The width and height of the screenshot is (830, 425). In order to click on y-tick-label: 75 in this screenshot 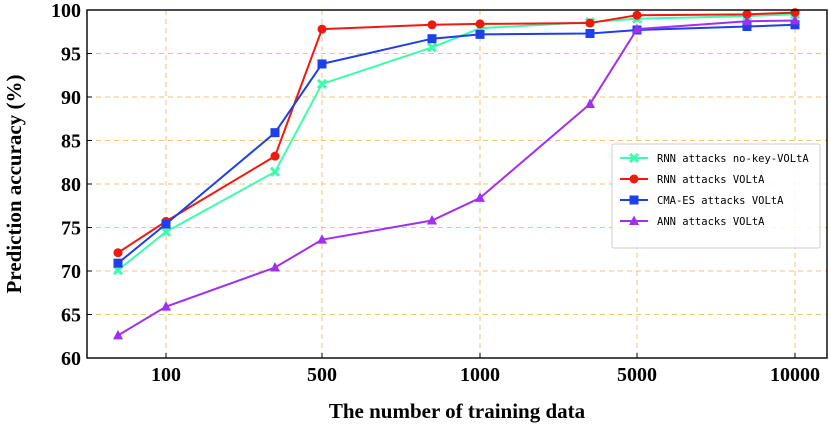, I will do `click(71, 229)`.